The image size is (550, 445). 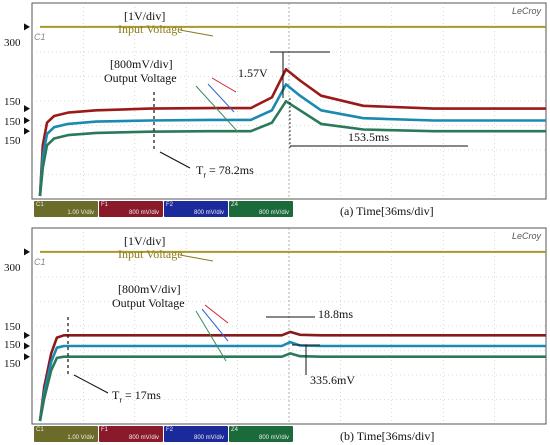 I want to click on rise-time-value: = 78.2ms, so click(x=230, y=170).